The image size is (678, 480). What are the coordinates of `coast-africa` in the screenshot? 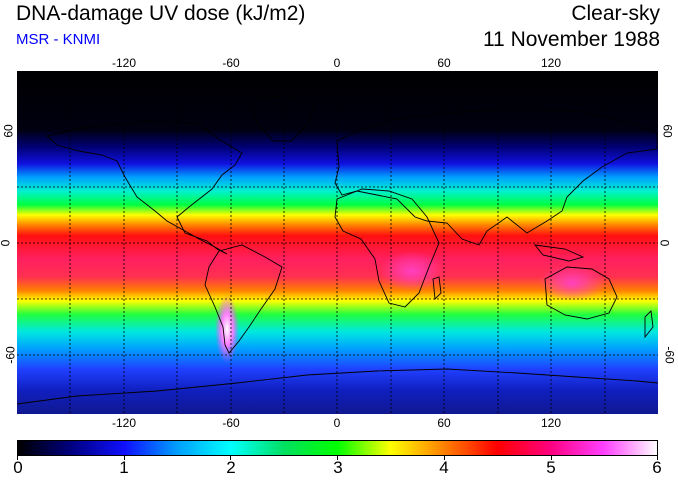 It's located at (387, 248).